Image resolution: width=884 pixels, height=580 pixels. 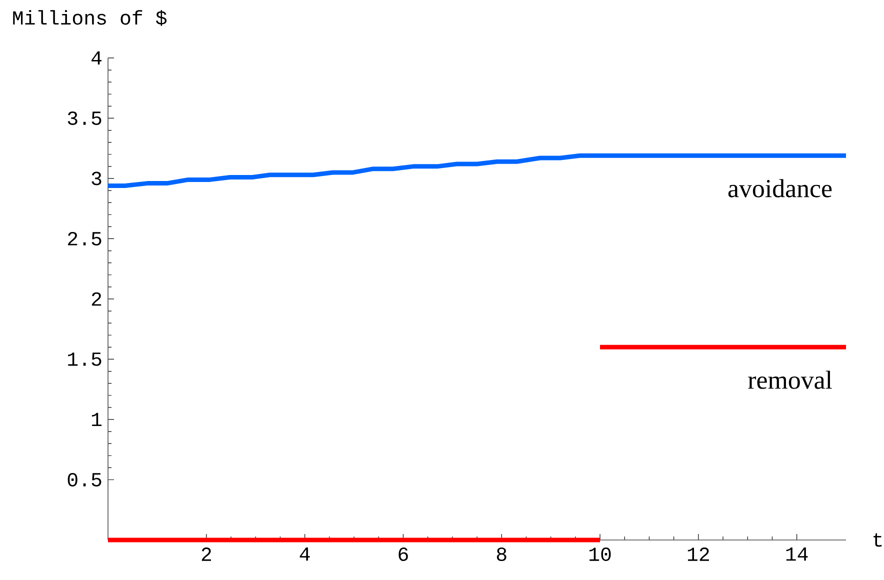 I want to click on y-tick-label: 4, so click(x=97, y=58).